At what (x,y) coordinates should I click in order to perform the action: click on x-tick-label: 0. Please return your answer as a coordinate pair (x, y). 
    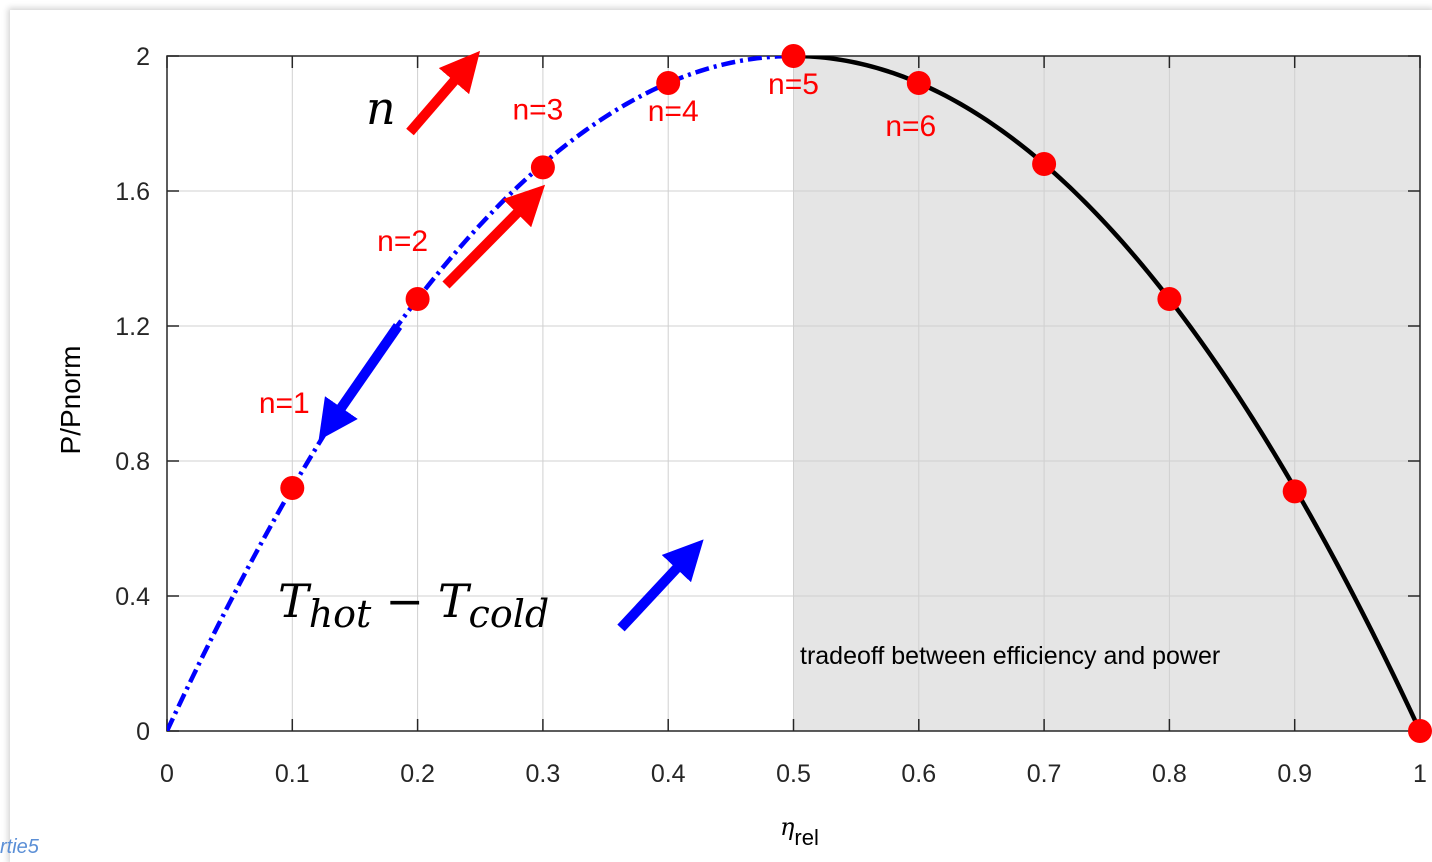
    Looking at the image, I should click on (167, 774).